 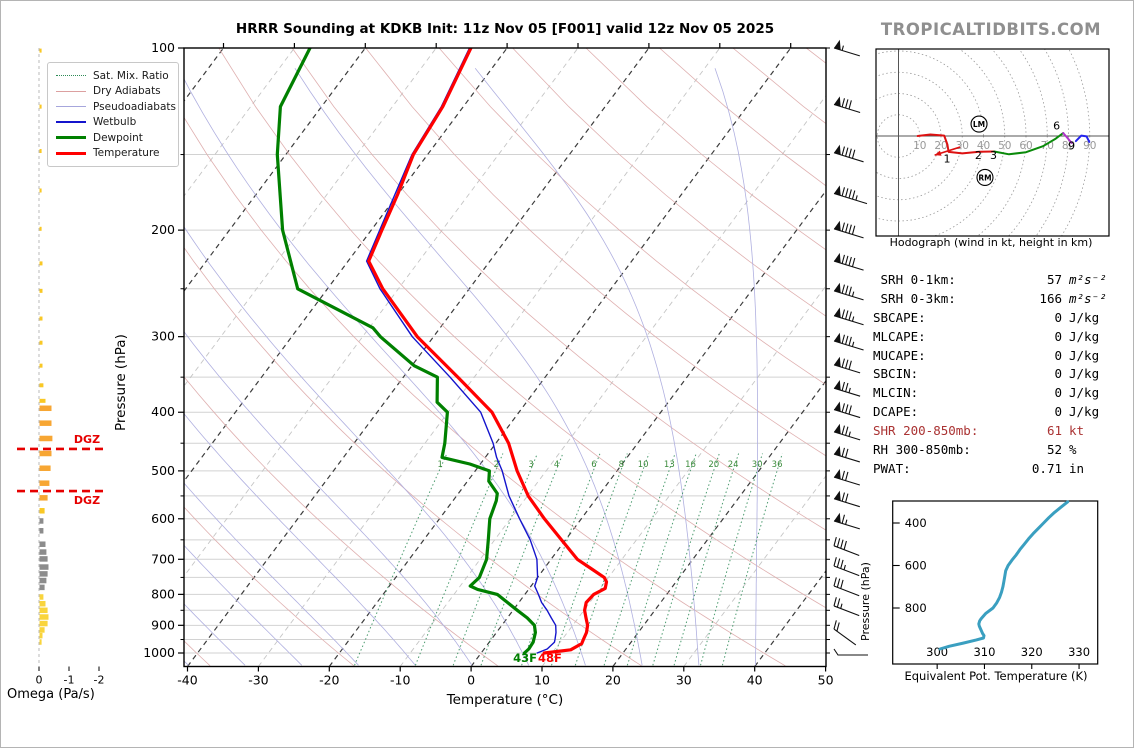 What do you see at coordinates (114, 92) in the screenshot?
I see `legend-item-dry-adiabats: Dry Adiabats` at bounding box center [114, 92].